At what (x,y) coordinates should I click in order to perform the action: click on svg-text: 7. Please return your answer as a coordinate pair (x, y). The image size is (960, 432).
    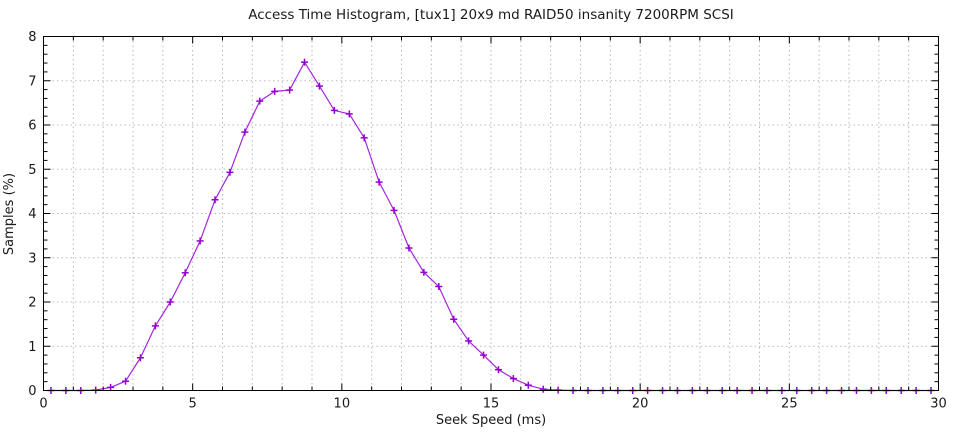
    Looking at the image, I should click on (32, 81).